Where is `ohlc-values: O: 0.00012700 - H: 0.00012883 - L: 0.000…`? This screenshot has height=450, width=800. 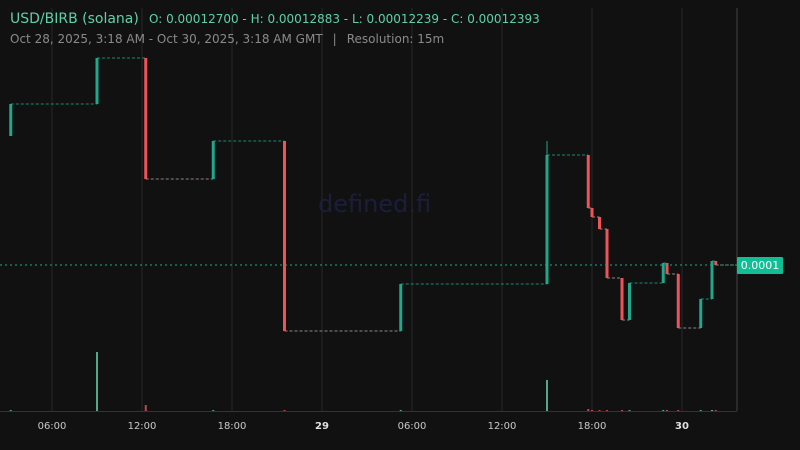 ohlc-values: O: 0.00012700 - H: 0.00012883 - L: 0.000… is located at coordinates (344, 19).